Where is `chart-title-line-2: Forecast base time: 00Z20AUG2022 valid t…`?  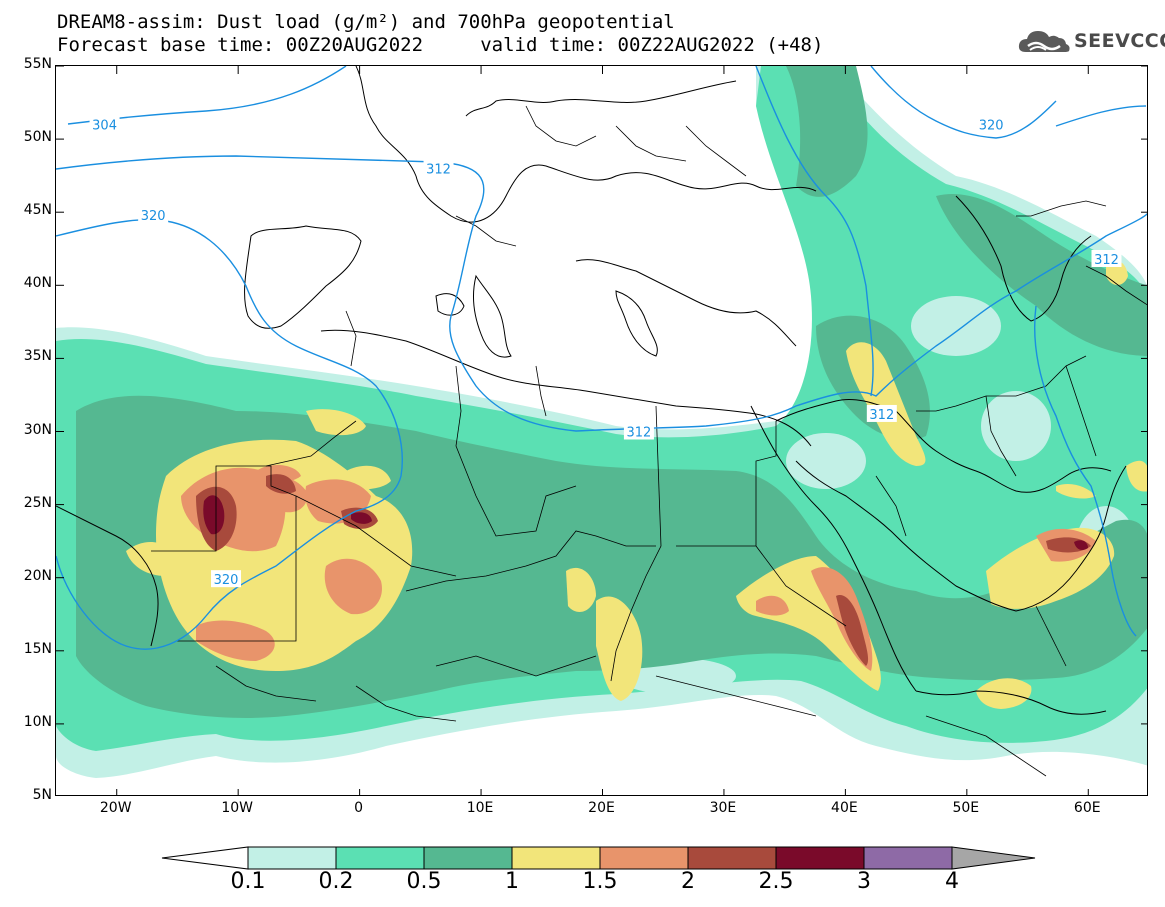 chart-title-line-2: Forecast base time: 00Z20AUG2022 valid t… is located at coordinates (440, 45).